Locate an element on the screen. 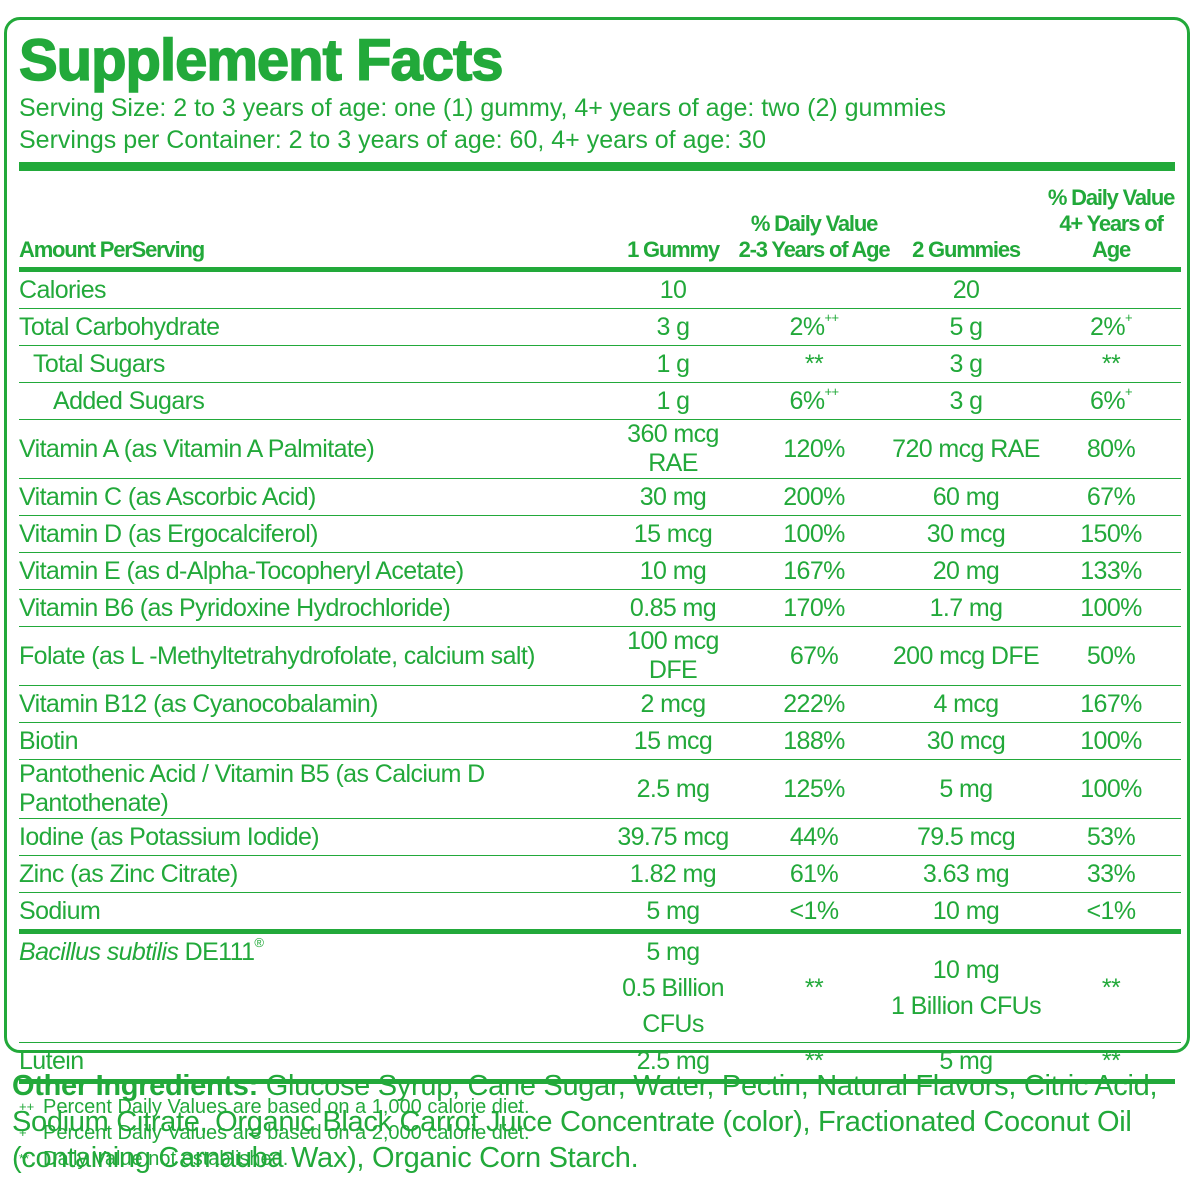 The image size is (1201, 1201). dv-4plus: 53% is located at coordinates (1111, 837).